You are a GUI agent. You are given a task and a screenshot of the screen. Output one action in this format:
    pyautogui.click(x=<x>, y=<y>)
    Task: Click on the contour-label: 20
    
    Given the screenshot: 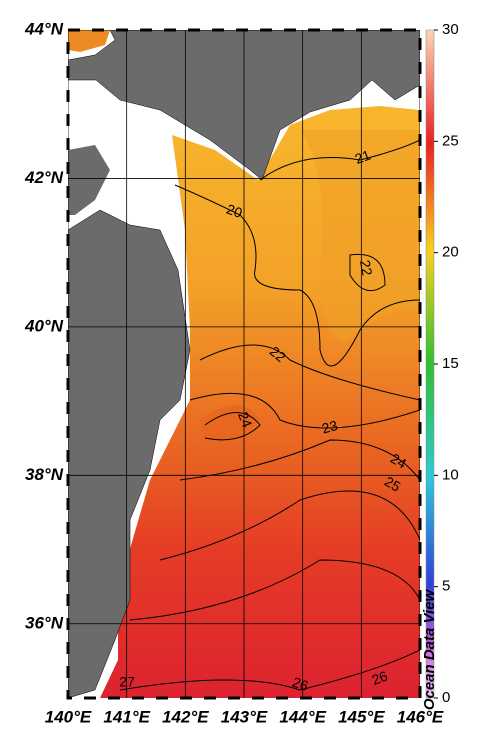 What is the action you would take?
    pyautogui.click(x=234, y=211)
    